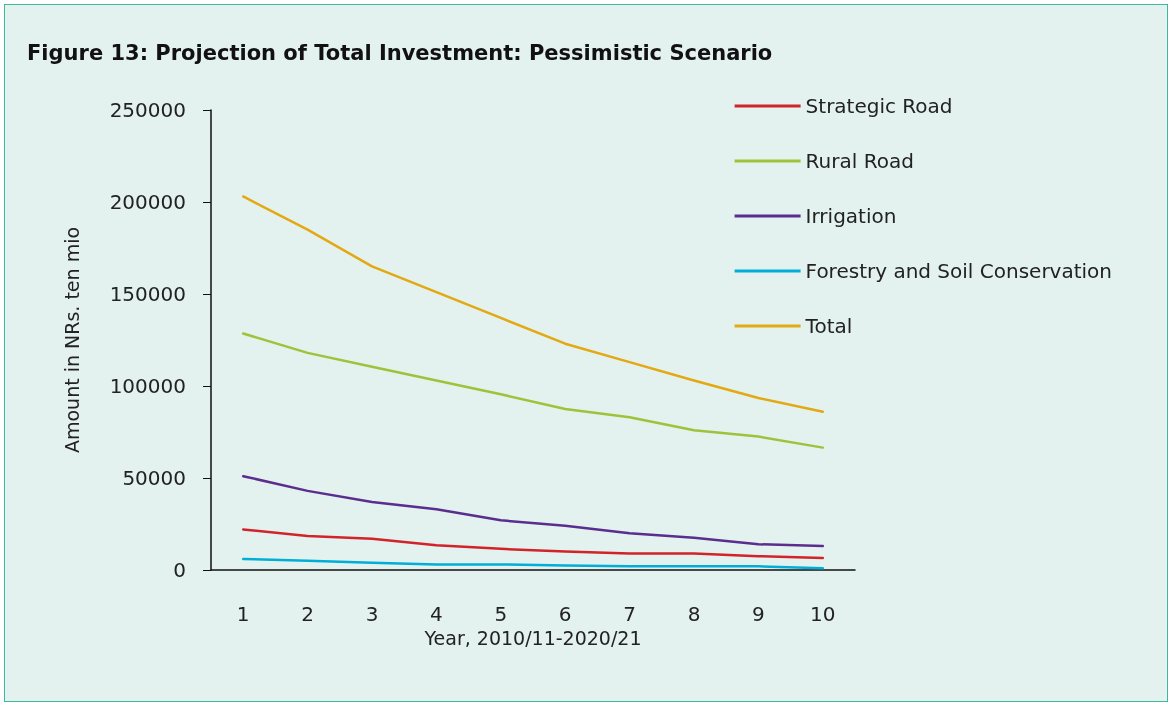 This screenshot has width=1172, height=706. I want to click on x-tick-label: 5, so click(501, 614).